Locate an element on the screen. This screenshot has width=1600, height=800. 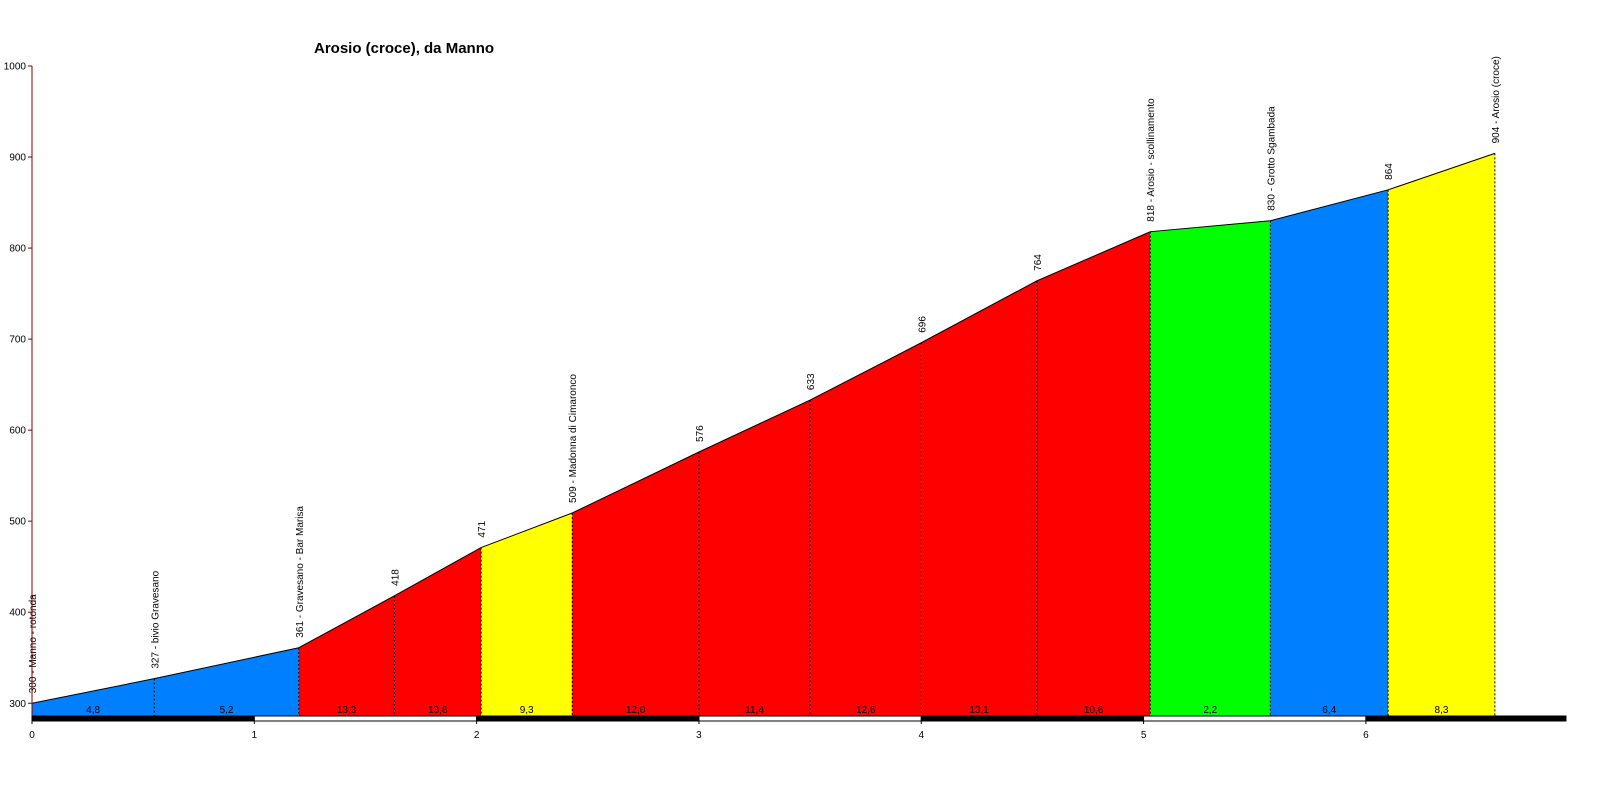
gradient-label: 11,4 is located at coordinates (754, 710).